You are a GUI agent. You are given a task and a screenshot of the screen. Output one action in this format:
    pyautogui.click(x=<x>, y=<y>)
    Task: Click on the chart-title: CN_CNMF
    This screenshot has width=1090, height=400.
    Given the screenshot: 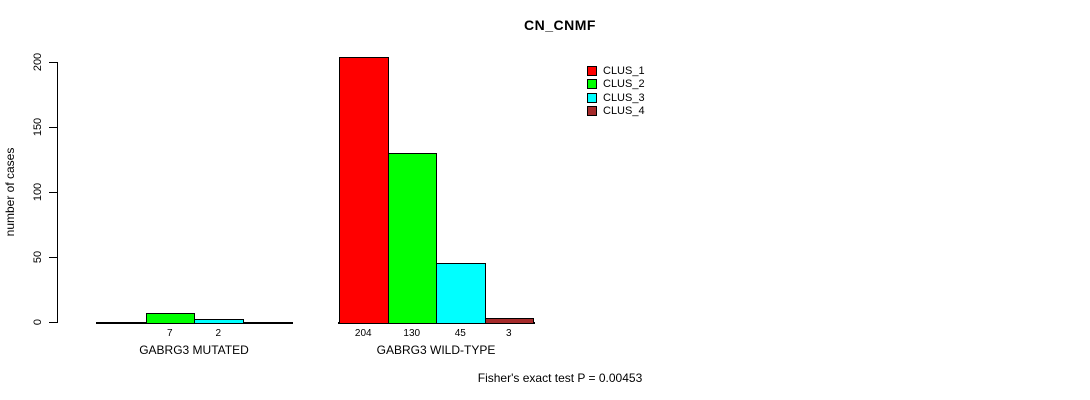 What is the action you would take?
    pyautogui.click(x=560, y=25)
    